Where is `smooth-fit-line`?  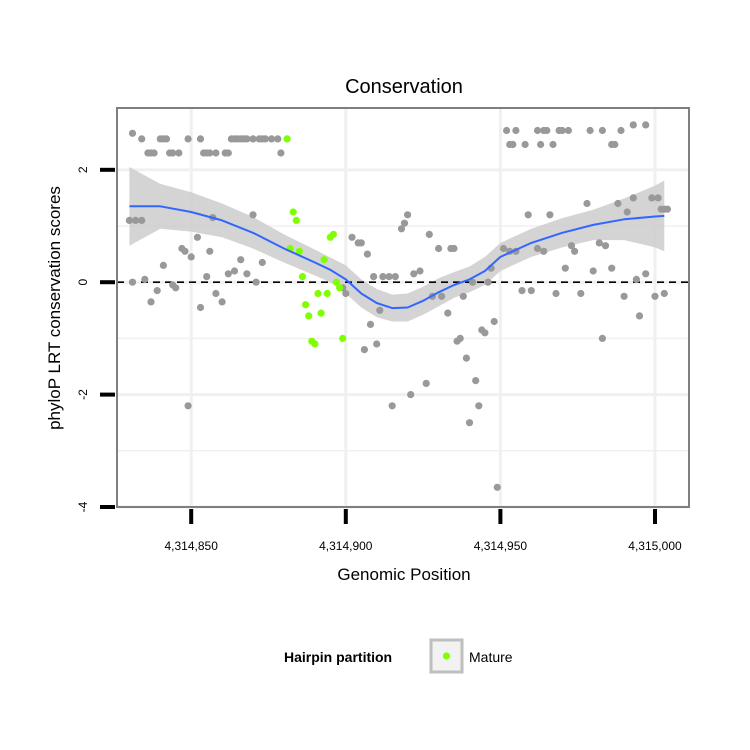
smooth-fit-line is located at coordinates (397, 257).